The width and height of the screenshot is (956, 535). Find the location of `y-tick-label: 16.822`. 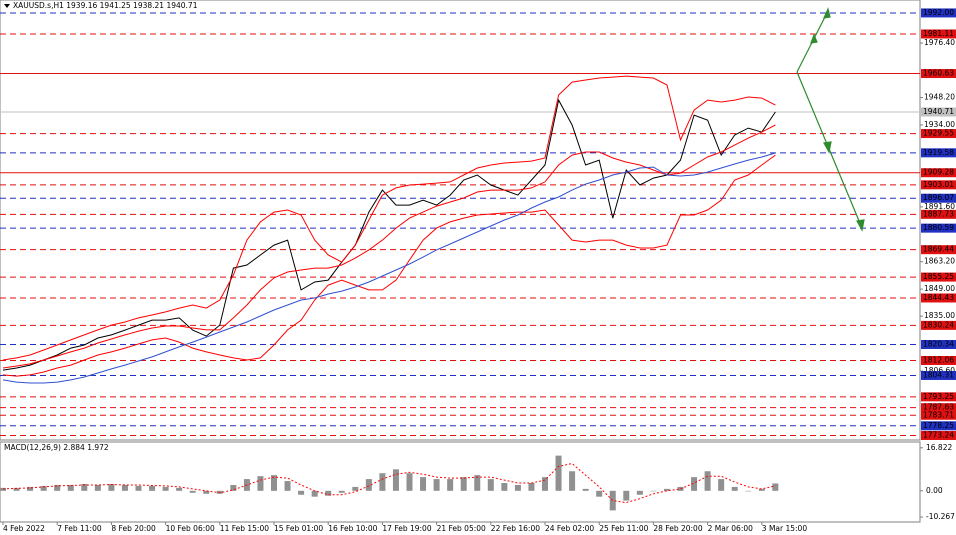

y-tick-label: 16.822 is located at coordinates (939, 447).